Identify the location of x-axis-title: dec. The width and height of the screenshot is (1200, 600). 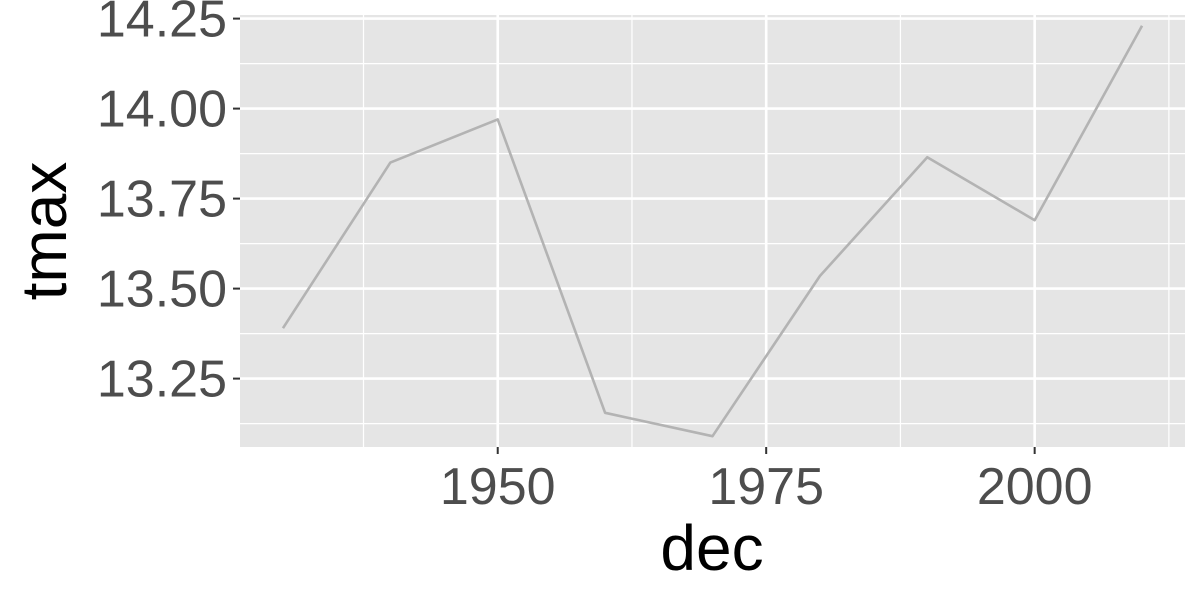
(711, 548).